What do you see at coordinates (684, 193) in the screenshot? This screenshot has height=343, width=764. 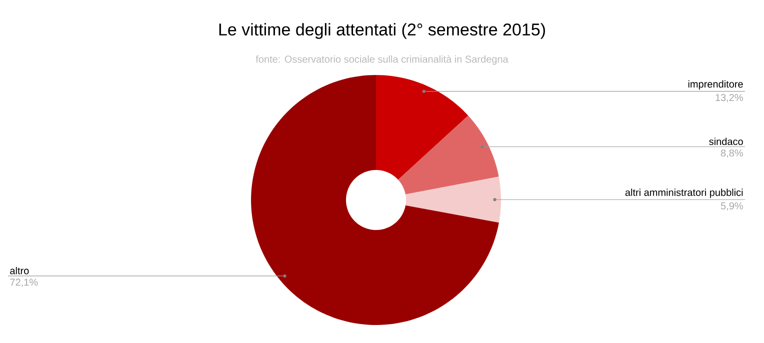 I see `slice-label: altri amministratori pubblici` at bounding box center [684, 193].